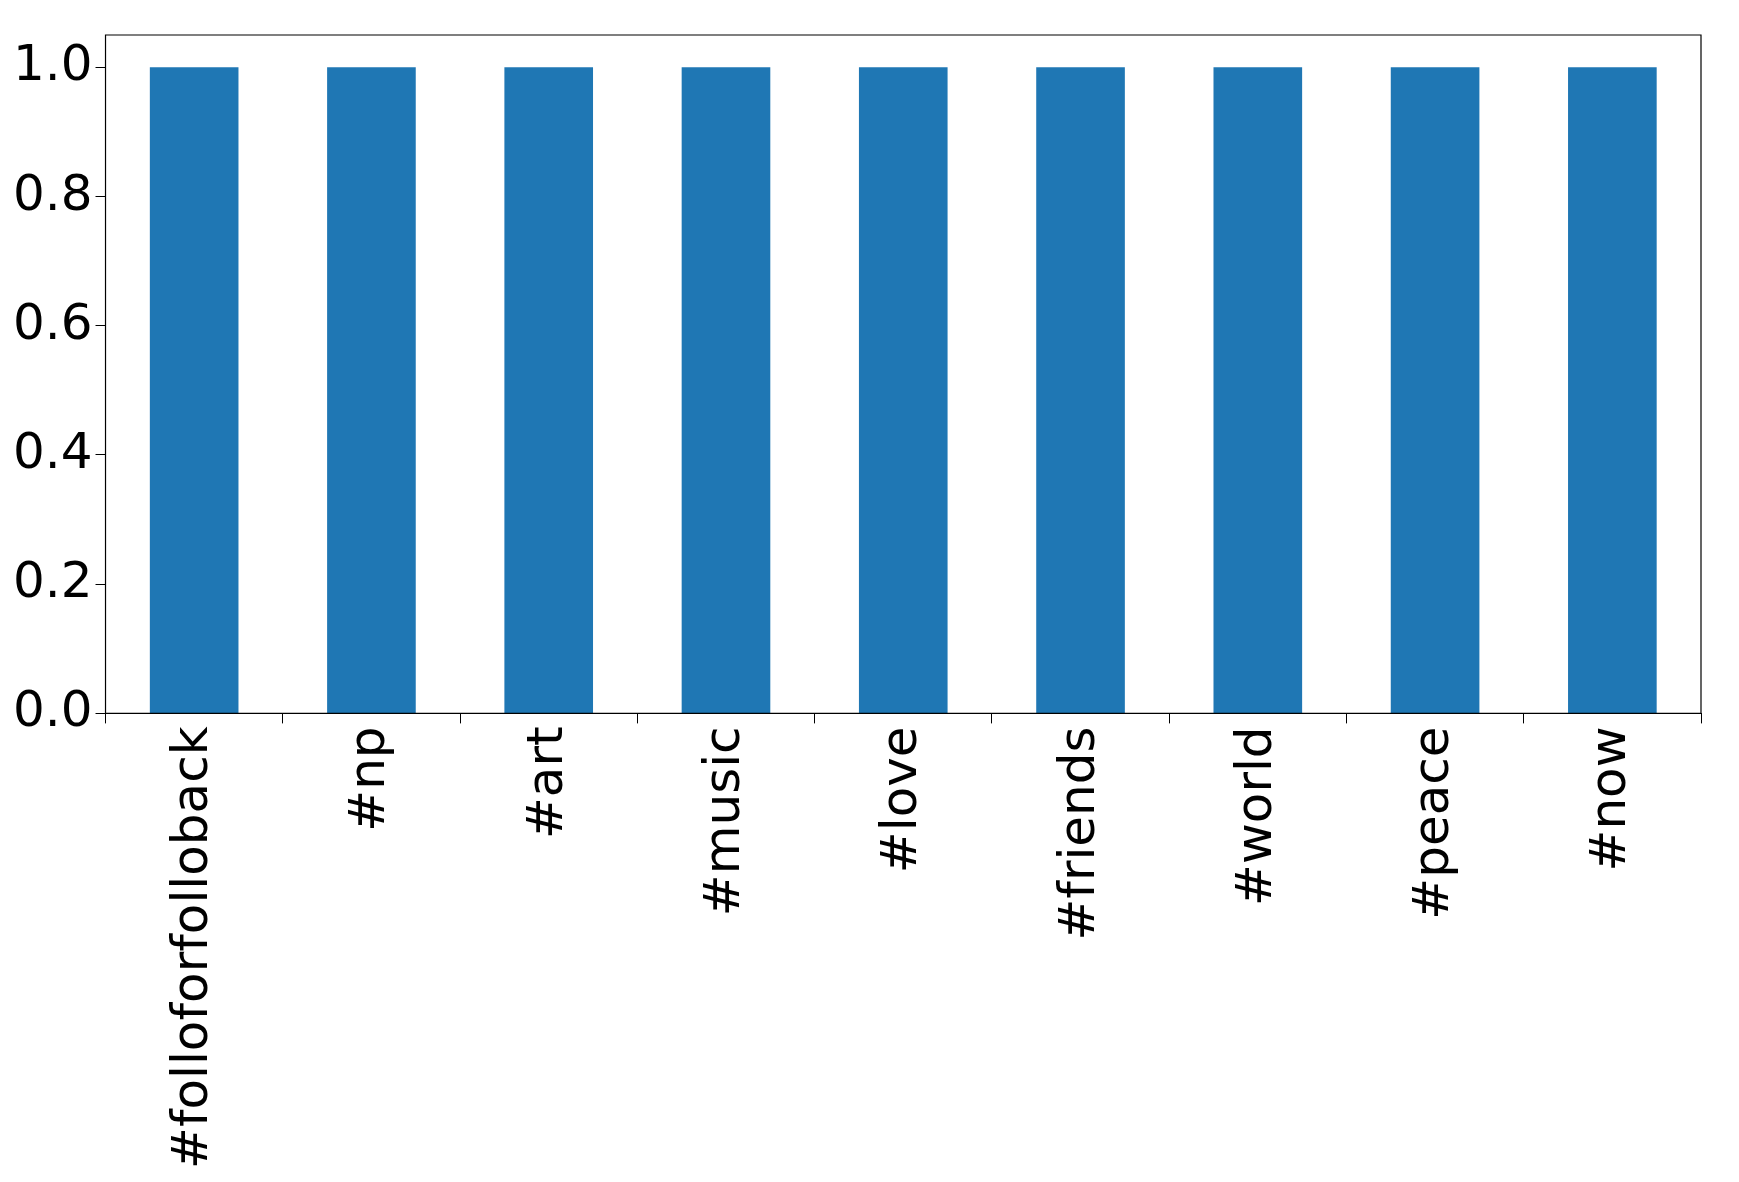 This screenshot has width=1739, height=1182. I want to click on x-tick-label: #music, so click(721, 821).